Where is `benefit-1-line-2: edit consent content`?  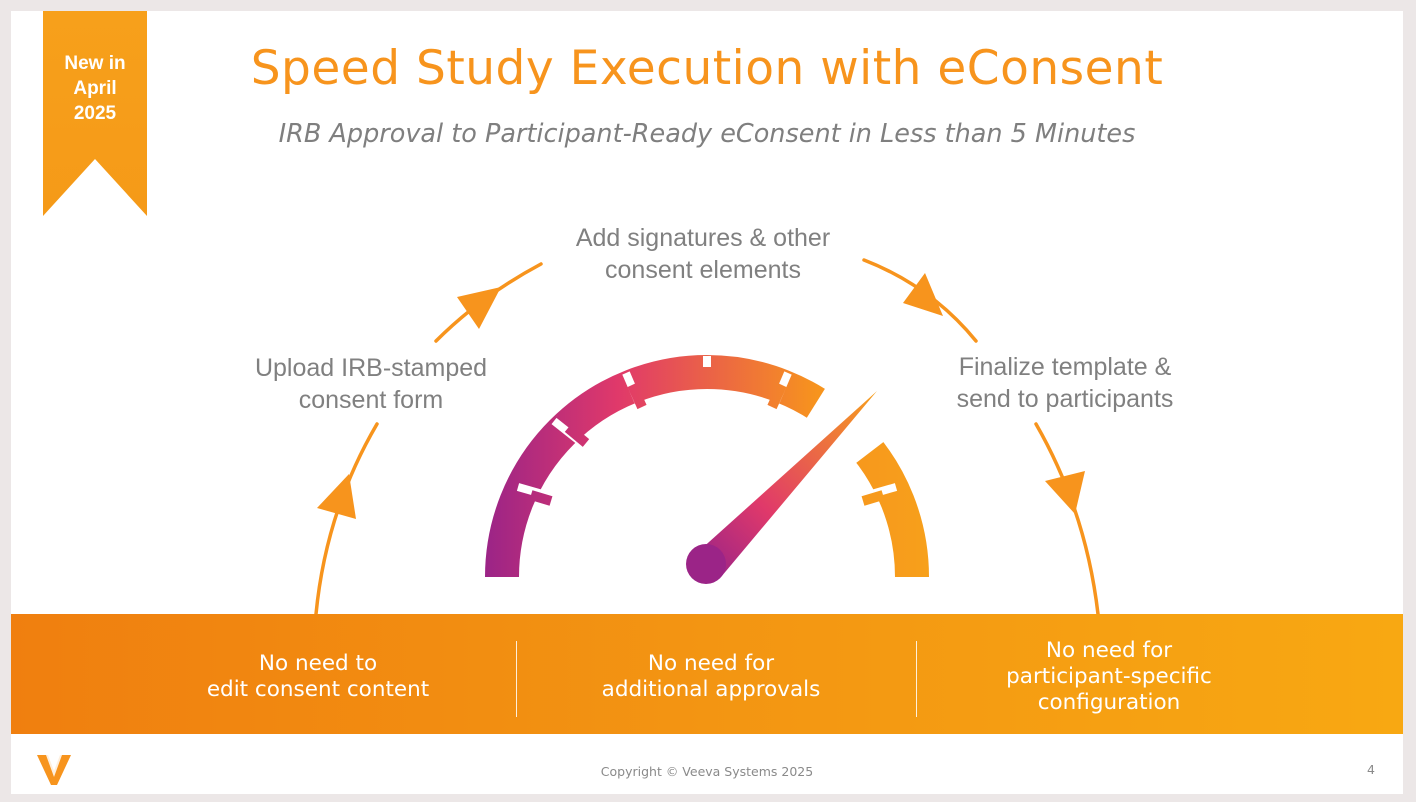 benefit-1-line-2: edit consent content is located at coordinates (318, 689).